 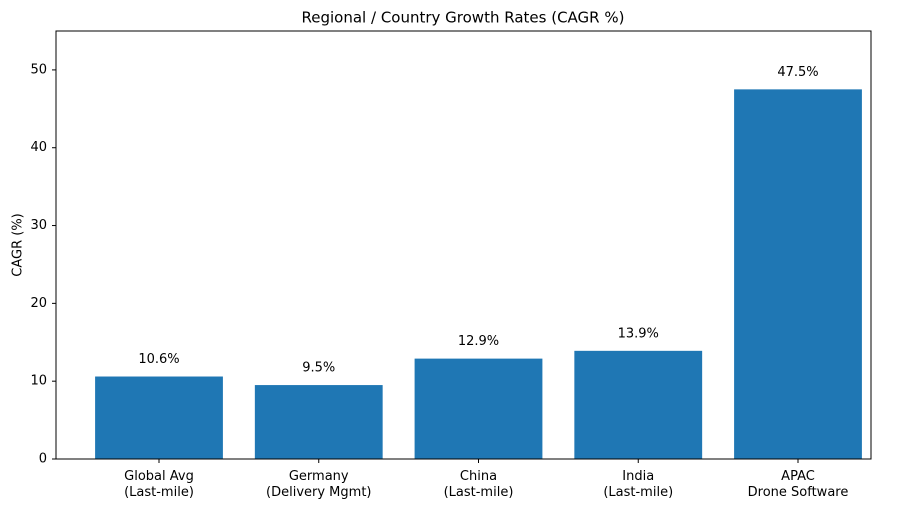 I want to click on y-tick-label: 50, so click(x=38, y=69).